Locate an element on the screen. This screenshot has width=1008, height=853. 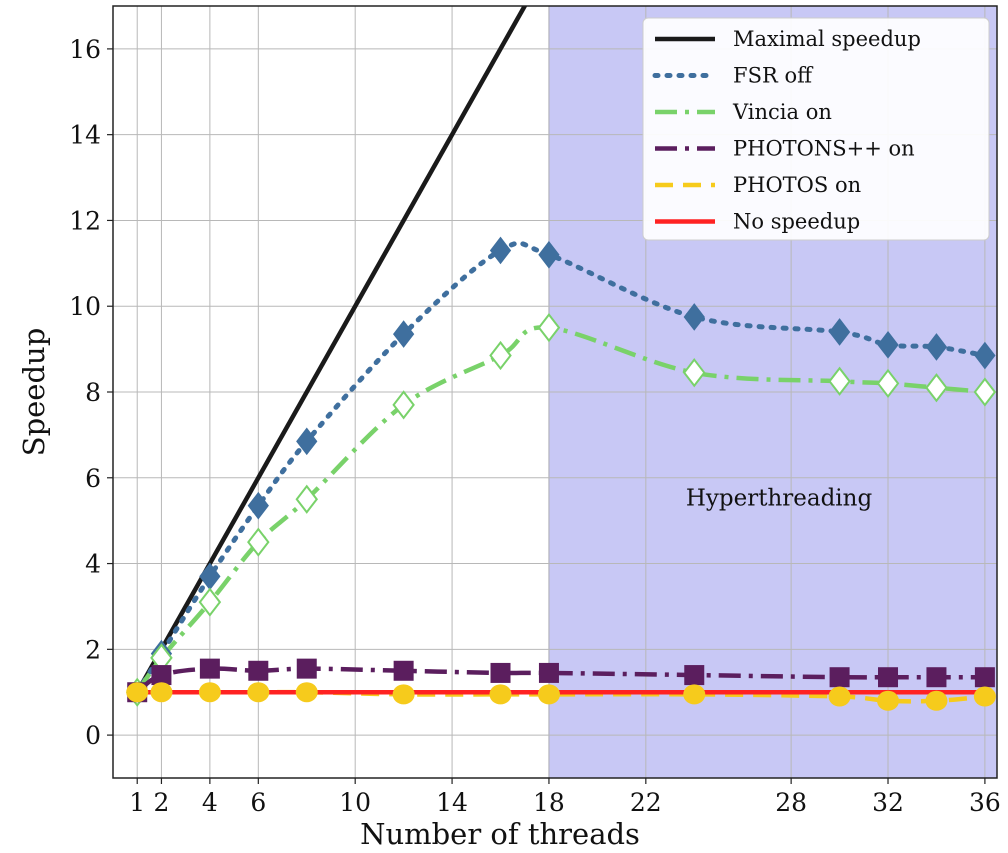
legend-label-no-speedup: No speedup is located at coordinates (796, 222).